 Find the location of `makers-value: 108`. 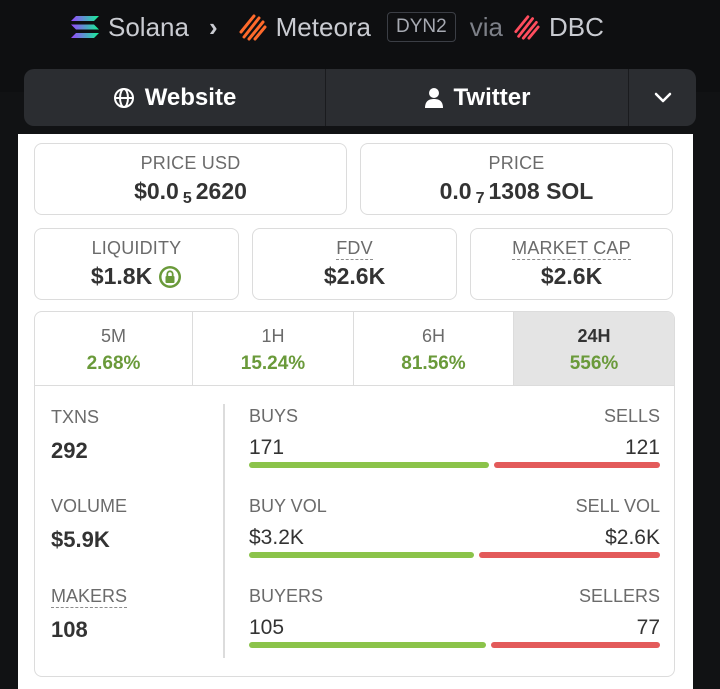

makers-value: 108 is located at coordinates (69, 629).